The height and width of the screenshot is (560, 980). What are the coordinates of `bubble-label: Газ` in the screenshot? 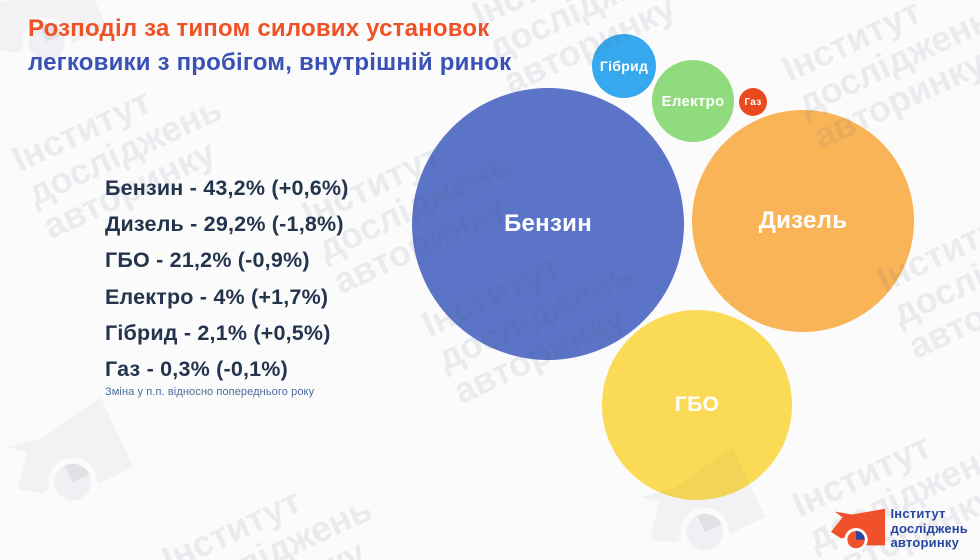 It's located at (753, 102).